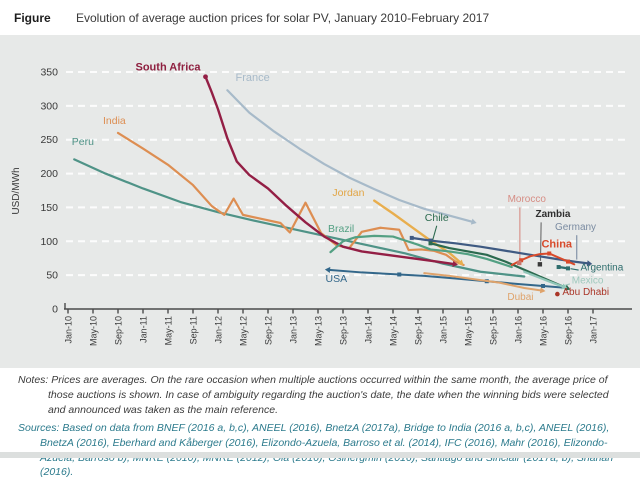 This screenshot has width=640, height=480. I want to click on y-tick-label-0: 0, so click(55, 310).